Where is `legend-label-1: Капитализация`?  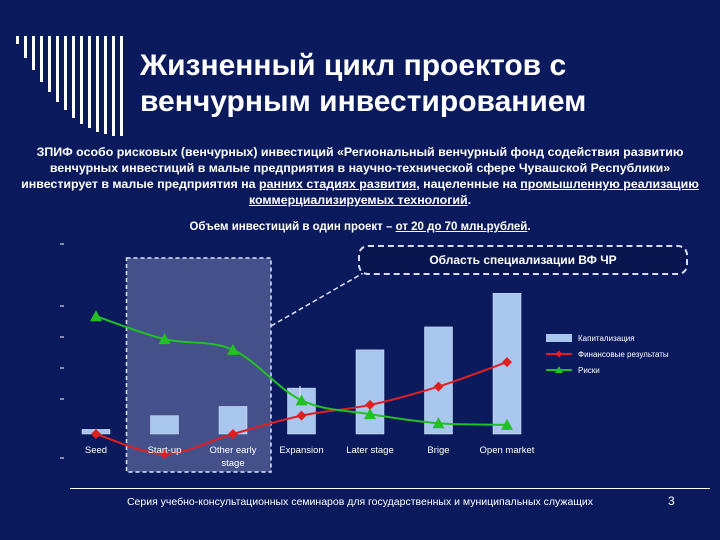
legend-label-1: Капитализация is located at coordinates (606, 338).